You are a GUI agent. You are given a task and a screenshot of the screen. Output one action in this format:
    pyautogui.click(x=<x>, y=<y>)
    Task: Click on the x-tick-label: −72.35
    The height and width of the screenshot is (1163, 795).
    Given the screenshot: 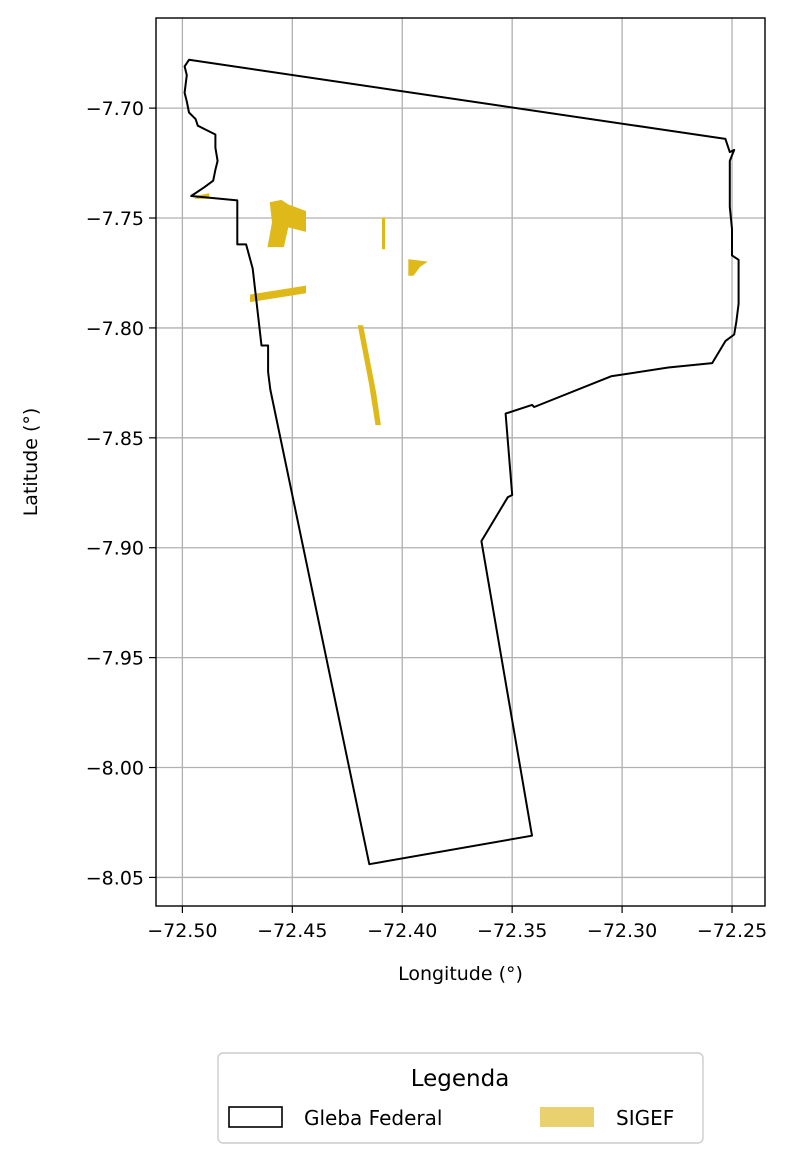 What is the action you would take?
    pyautogui.click(x=512, y=931)
    